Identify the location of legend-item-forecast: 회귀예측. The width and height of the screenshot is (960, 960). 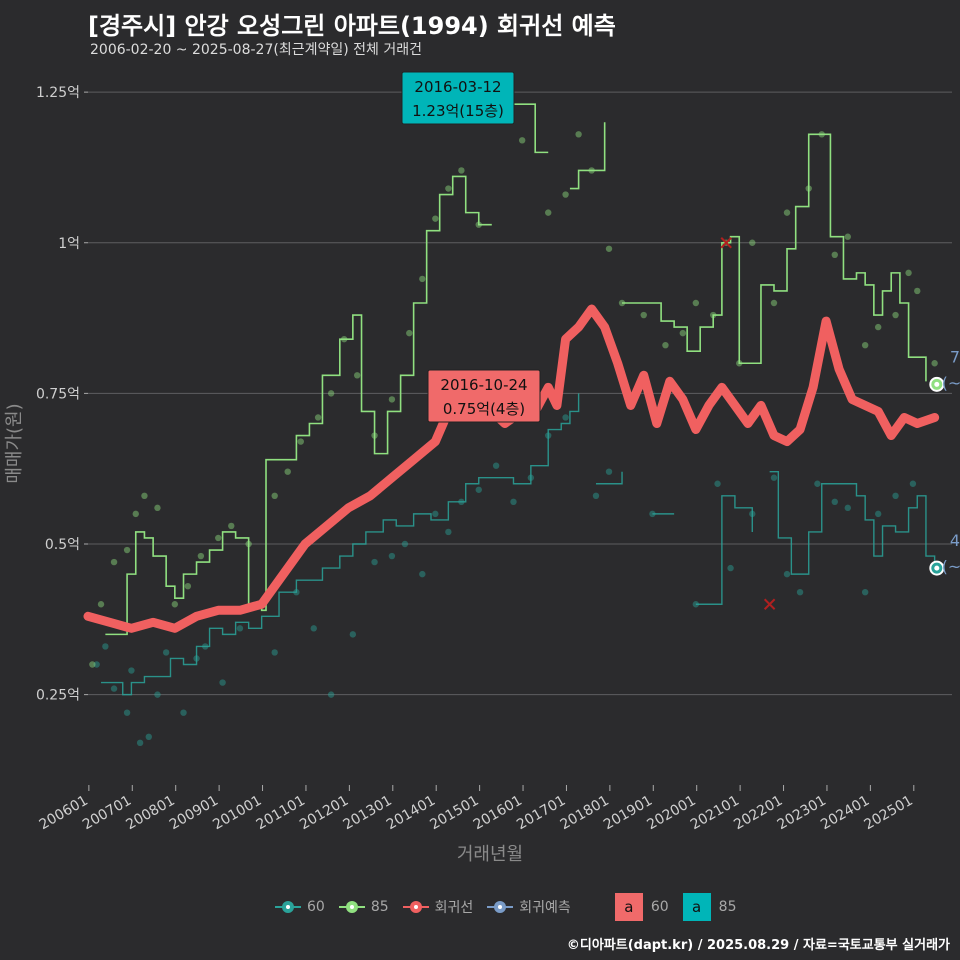
(529, 907).